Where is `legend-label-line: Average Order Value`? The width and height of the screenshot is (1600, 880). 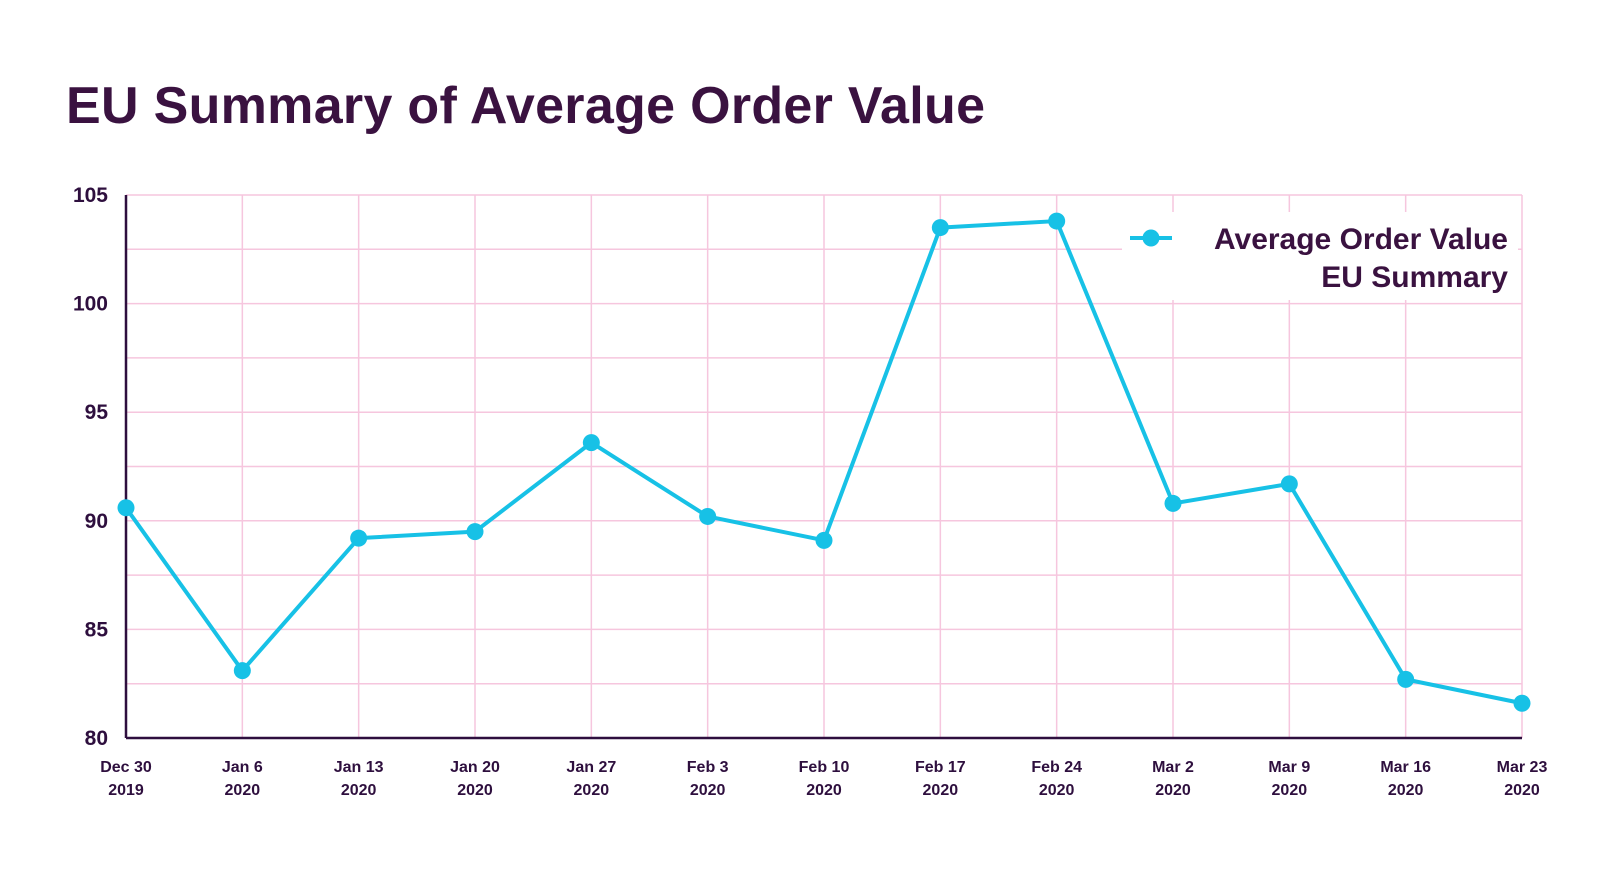
legend-label-line: Average Order Value is located at coordinates (1361, 239).